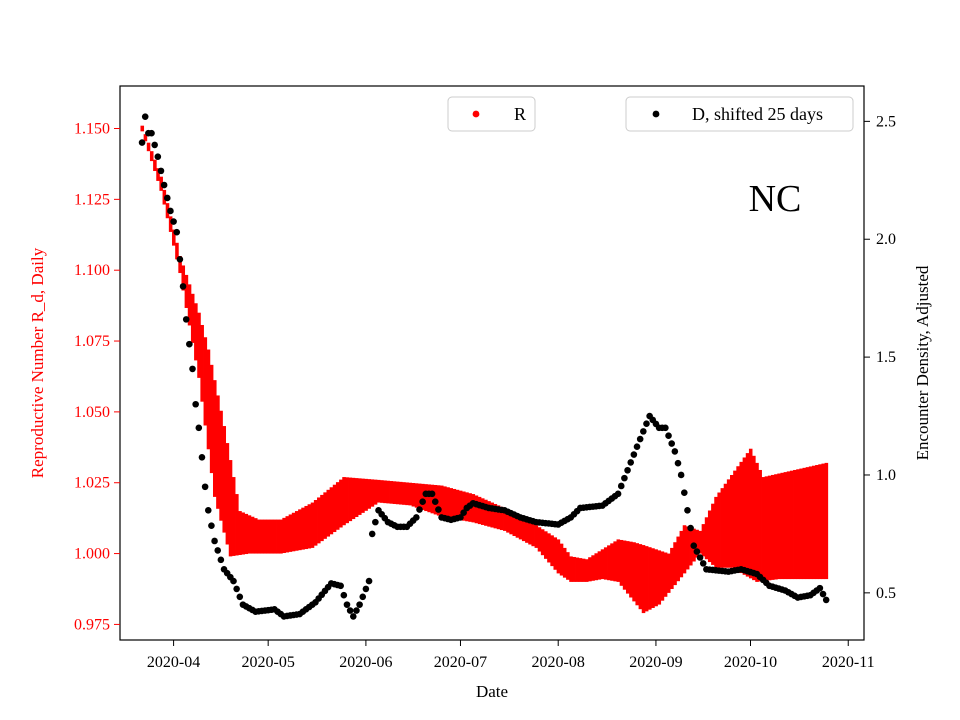 This screenshot has height=720, width=960. I want to click on legend-d-label: D, shifted 25 days, so click(757, 114).